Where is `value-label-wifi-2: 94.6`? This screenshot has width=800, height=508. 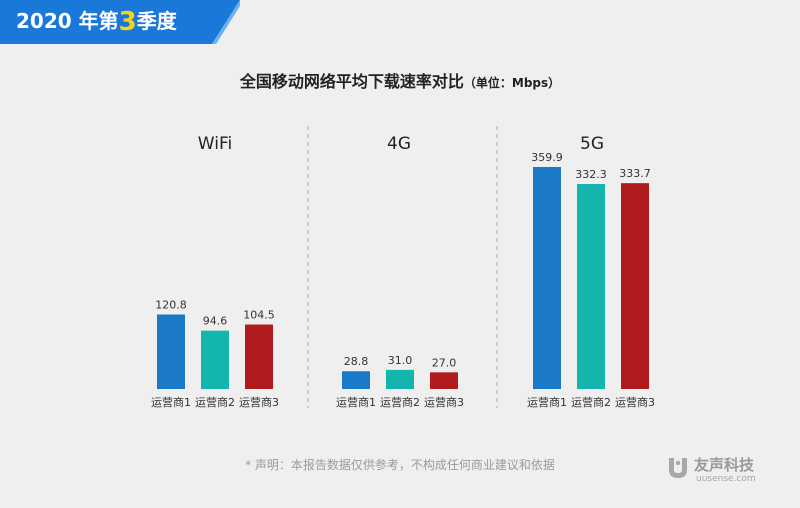
value-label-wifi-2: 94.6 is located at coordinates (215, 321).